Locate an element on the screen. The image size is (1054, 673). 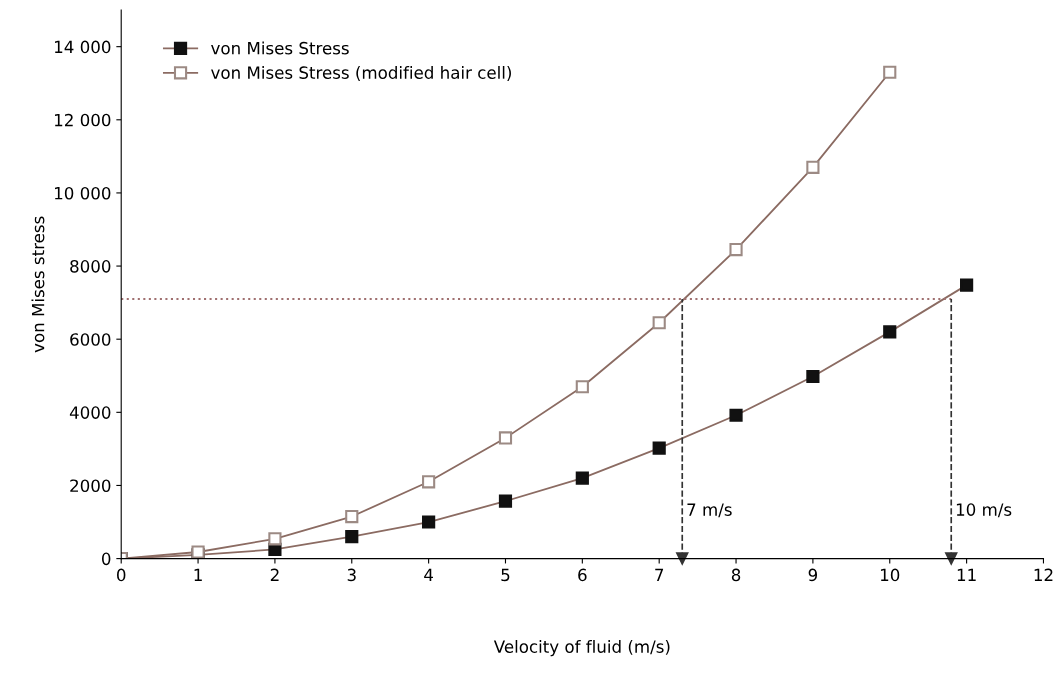
y-tick-label: 8000 is located at coordinates (90, 266).